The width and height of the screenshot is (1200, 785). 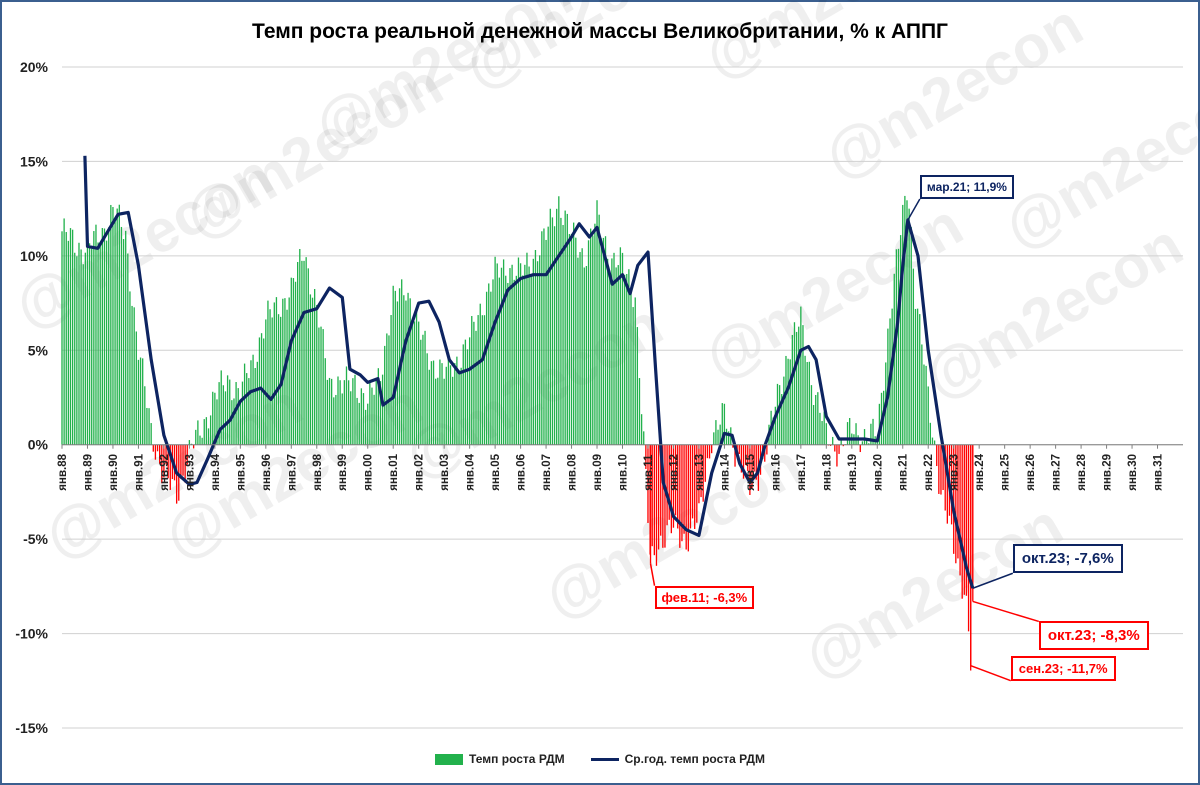 What do you see at coordinates (980, 471) in the screenshot?
I see `x-tick-label: янв.24` at bounding box center [980, 471].